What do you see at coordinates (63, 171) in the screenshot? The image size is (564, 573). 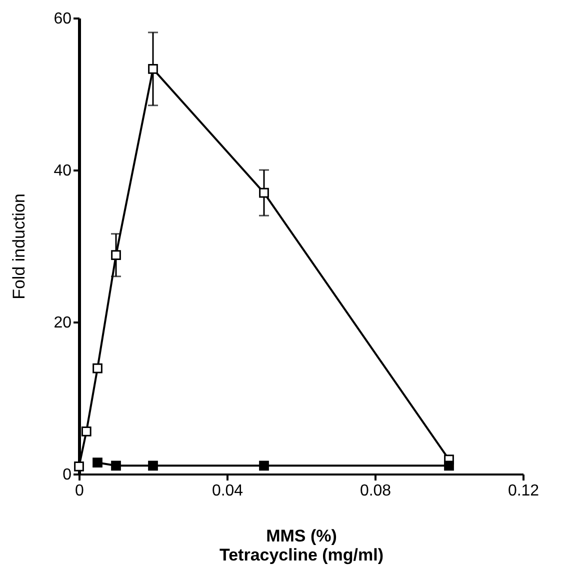 I see `y-tick-label: 40` at bounding box center [63, 171].